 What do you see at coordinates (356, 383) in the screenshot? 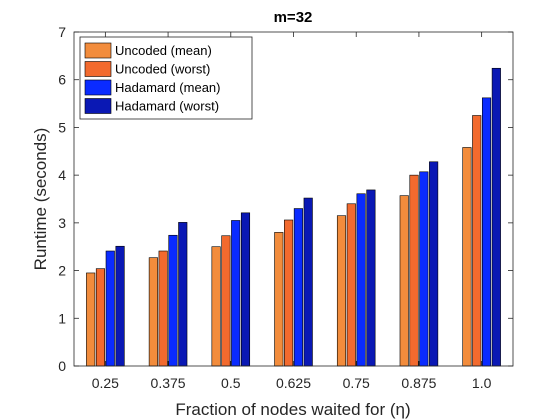
I see `x-tick-label: 0.75` at bounding box center [356, 383].